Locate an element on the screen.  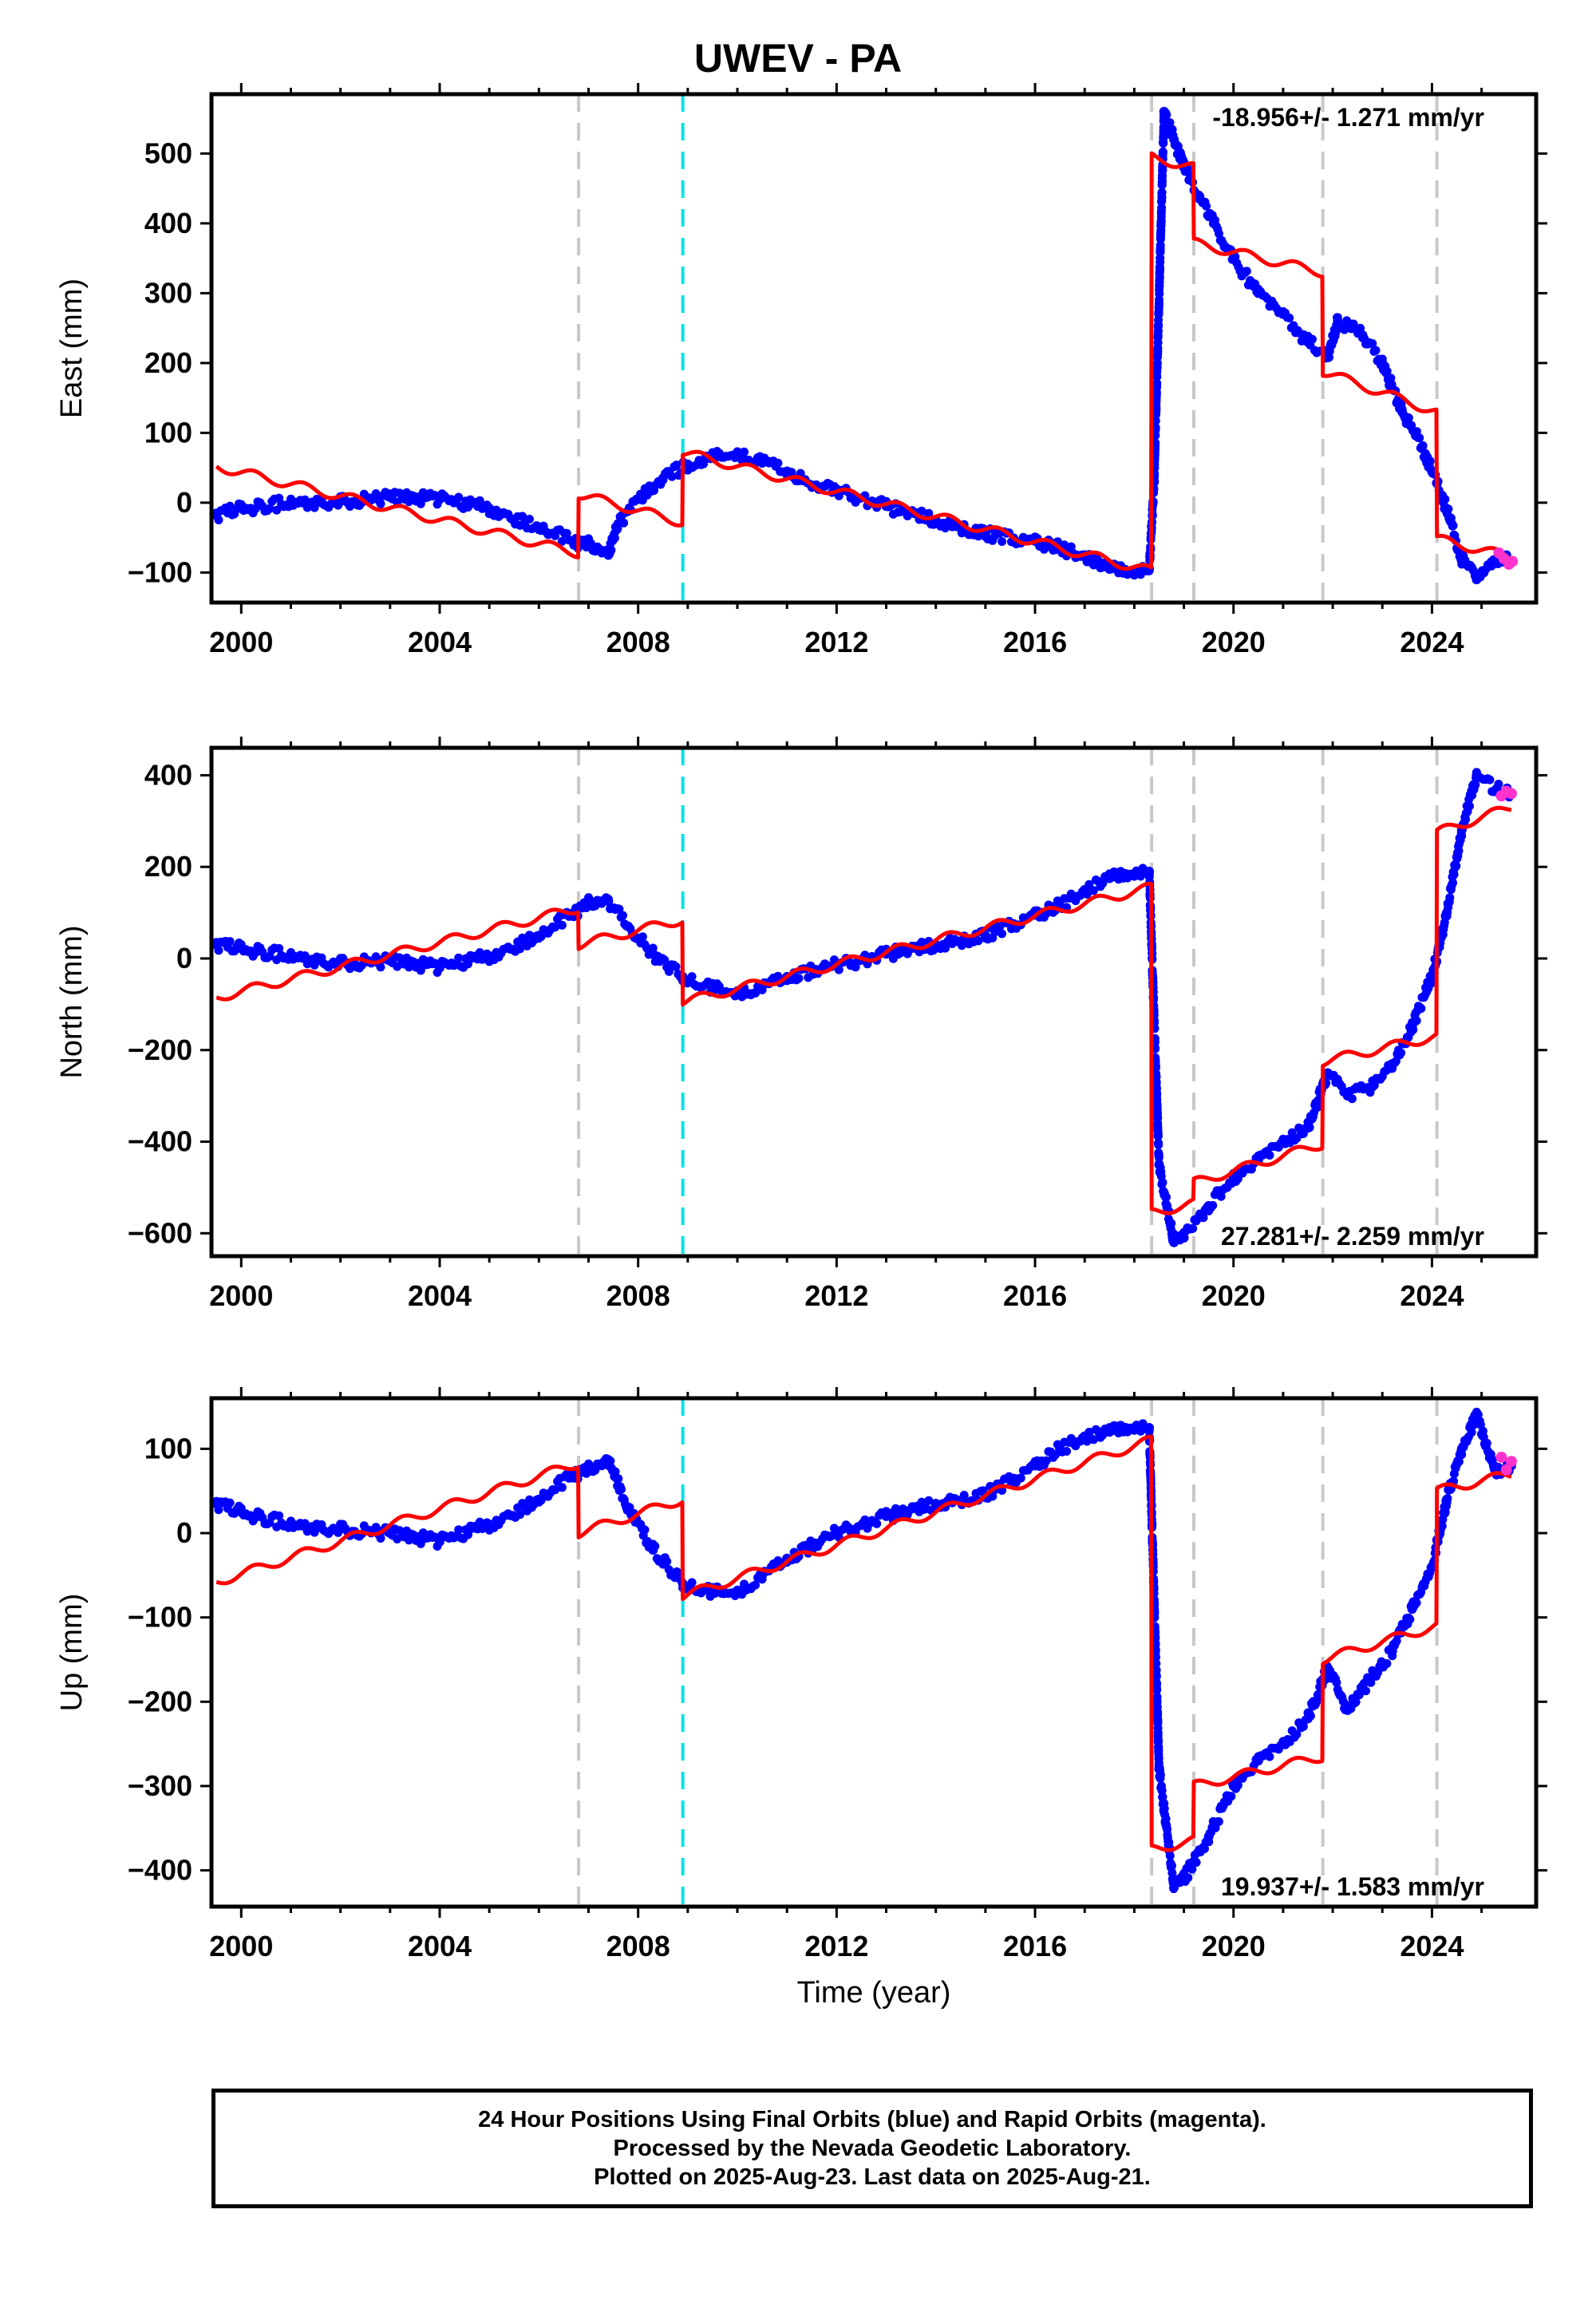
y-tick-label: 200 is located at coordinates (168, 866).